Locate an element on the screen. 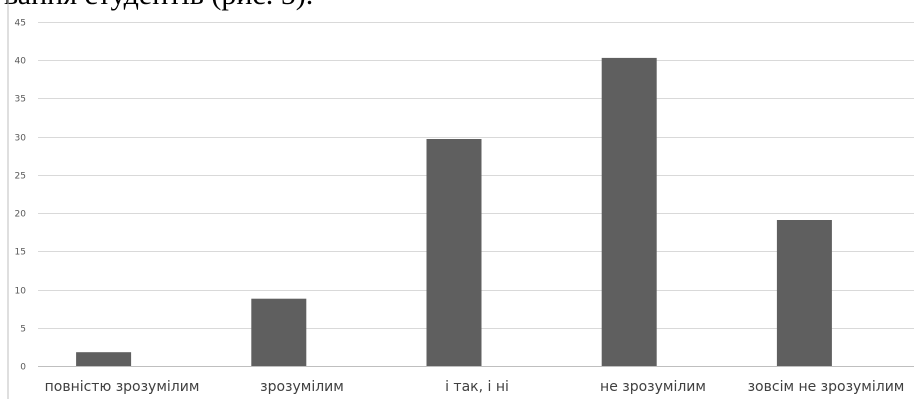 The width and height of the screenshot is (914, 399). document-caption-fragment: вання студентів (рис. 5). is located at coordinates (158, 5).